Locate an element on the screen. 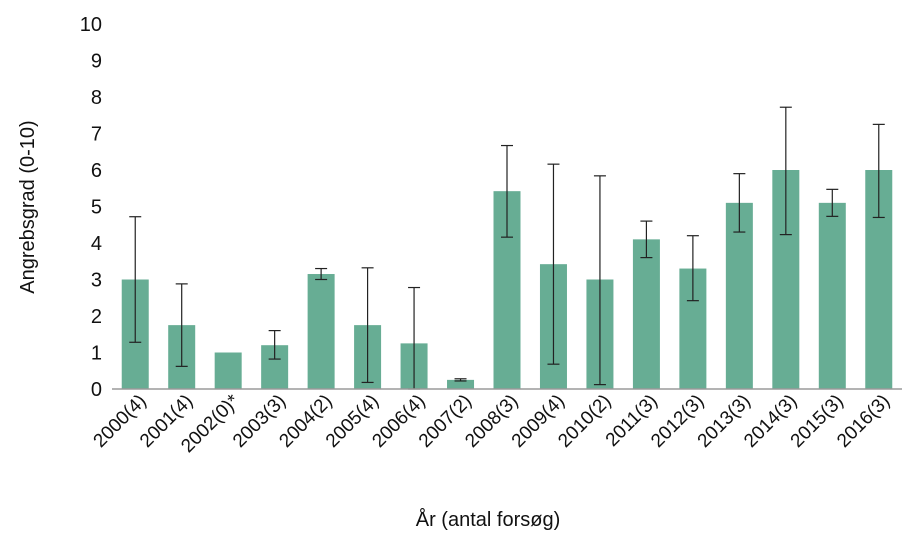 This screenshot has width=907, height=535. x-tick-label: 2010(2) is located at coordinates (584, 421).